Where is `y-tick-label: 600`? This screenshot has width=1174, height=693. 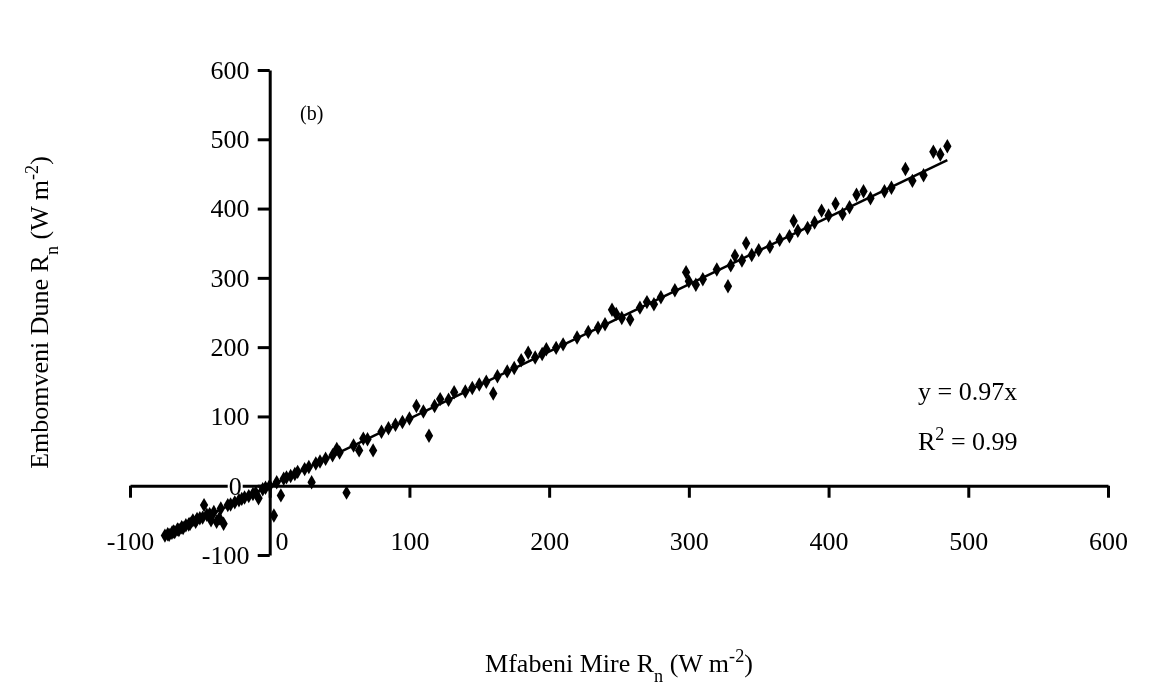
y-tick-label: 600 is located at coordinates (230, 70).